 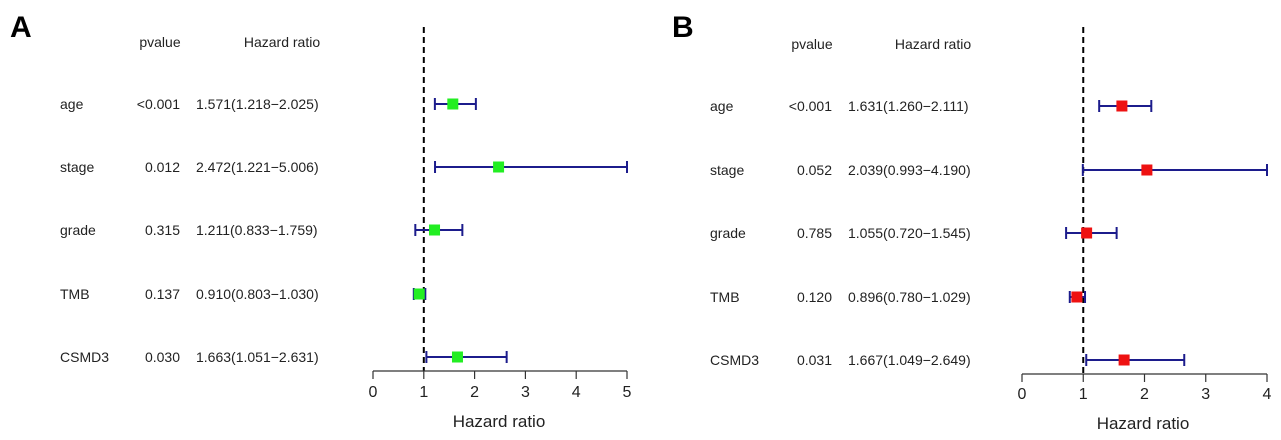 What do you see at coordinates (909, 170) in the screenshot?
I see `row-hazard-ratio: 2.039(0.993−4.190)` at bounding box center [909, 170].